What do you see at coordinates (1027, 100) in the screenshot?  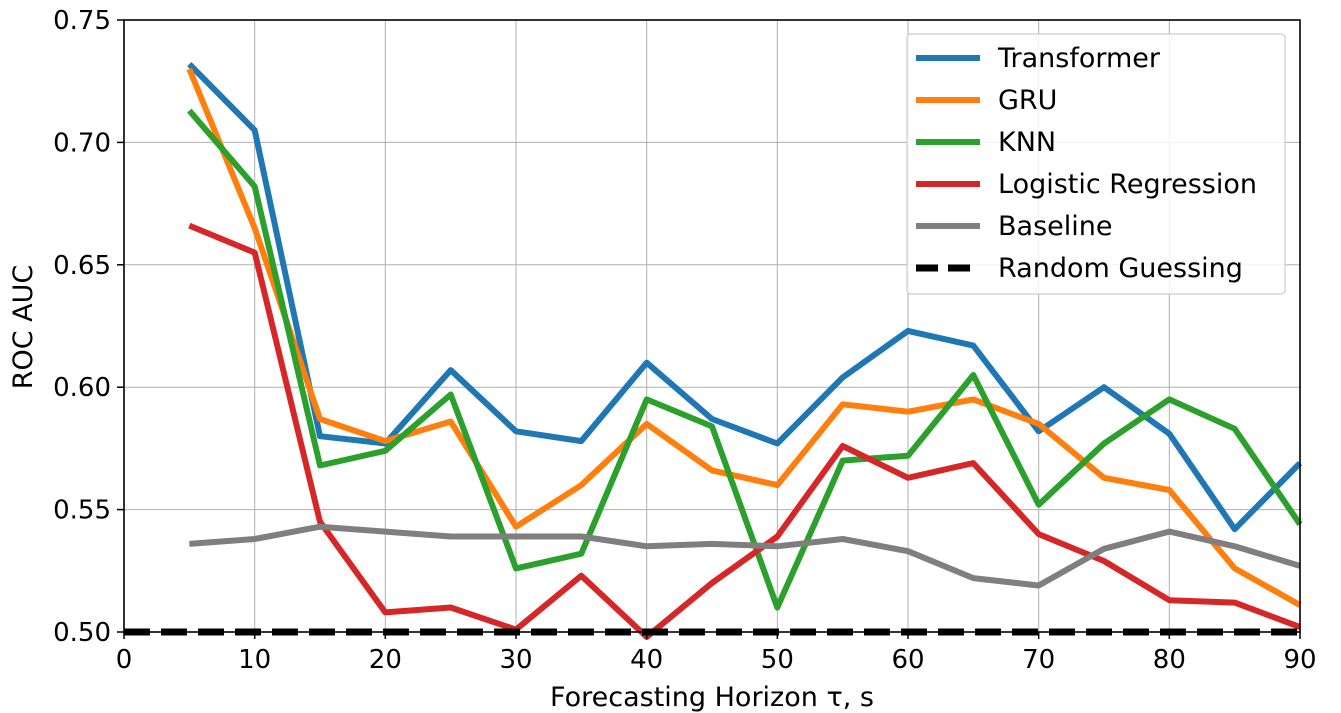 I see `legend-label-gru: GRU` at bounding box center [1027, 100].